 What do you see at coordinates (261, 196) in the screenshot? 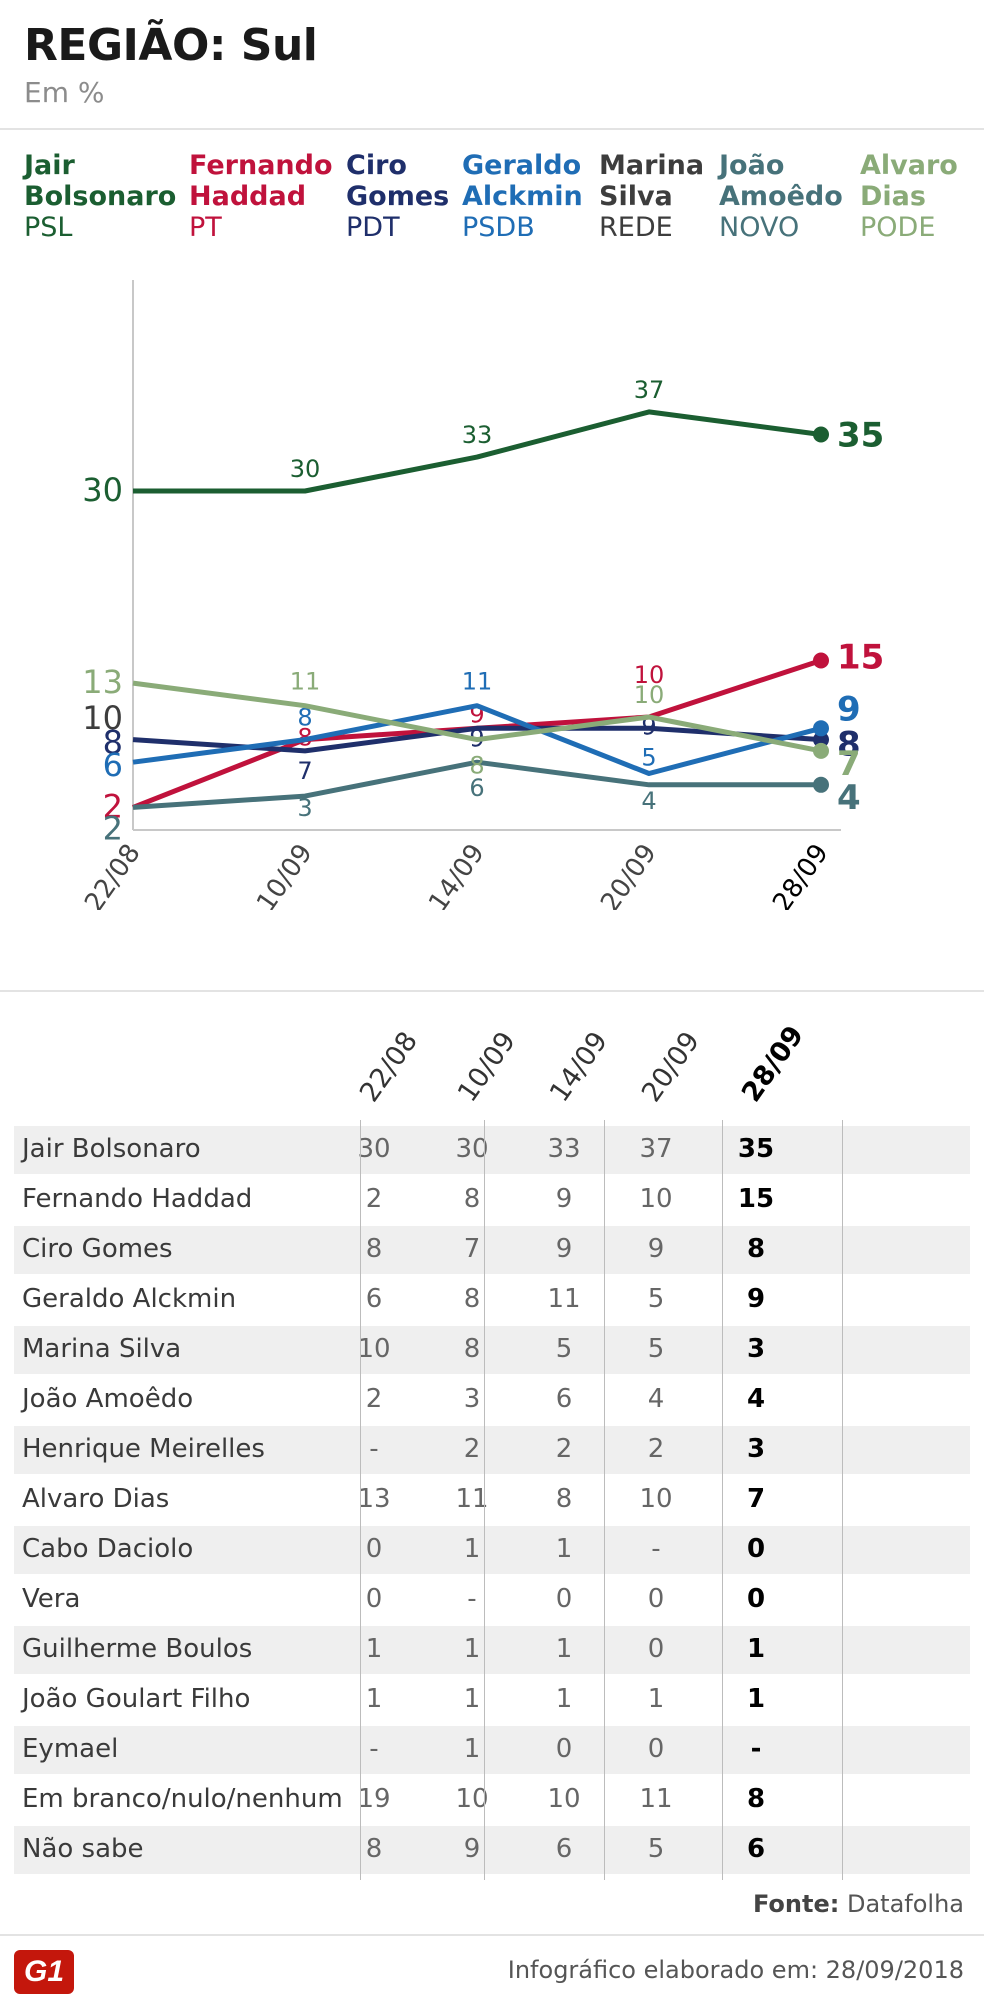
I see `legend-item: Fernando Haddad PT` at bounding box center [261, 196].